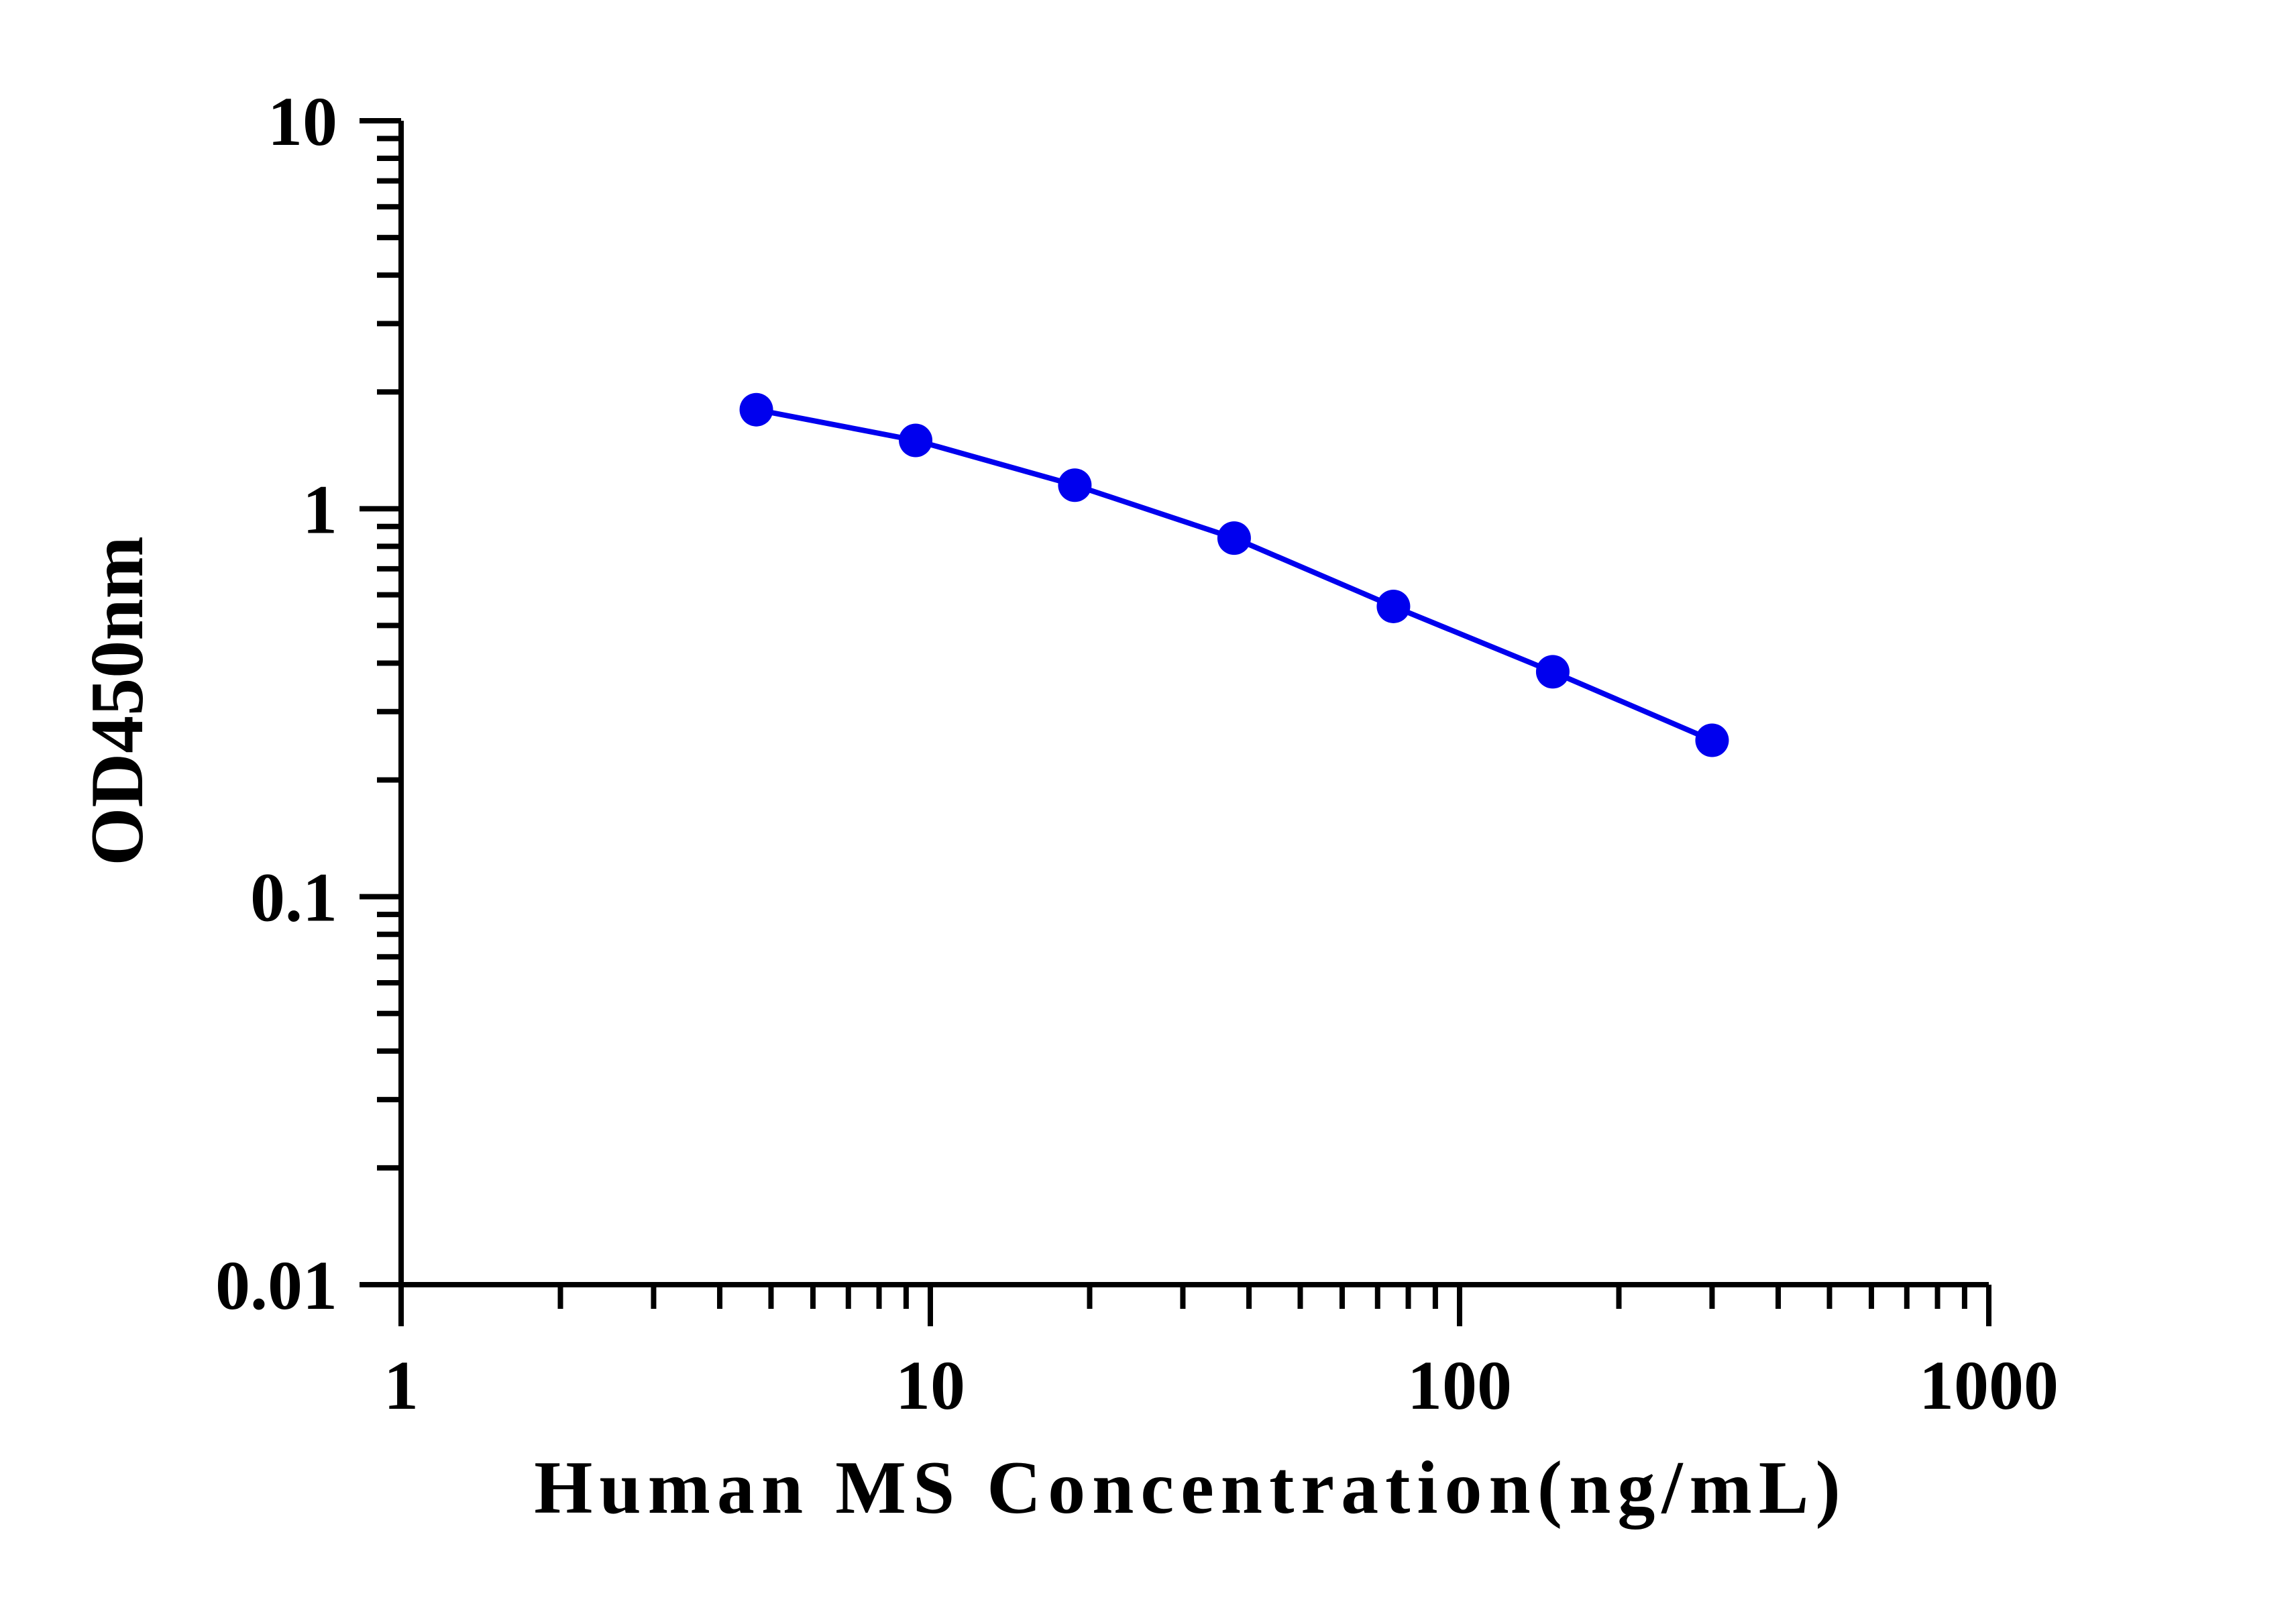  Describe the element at coordinates (302, 122) in the screenshot. I see `y-tick-label: 10` at that location.